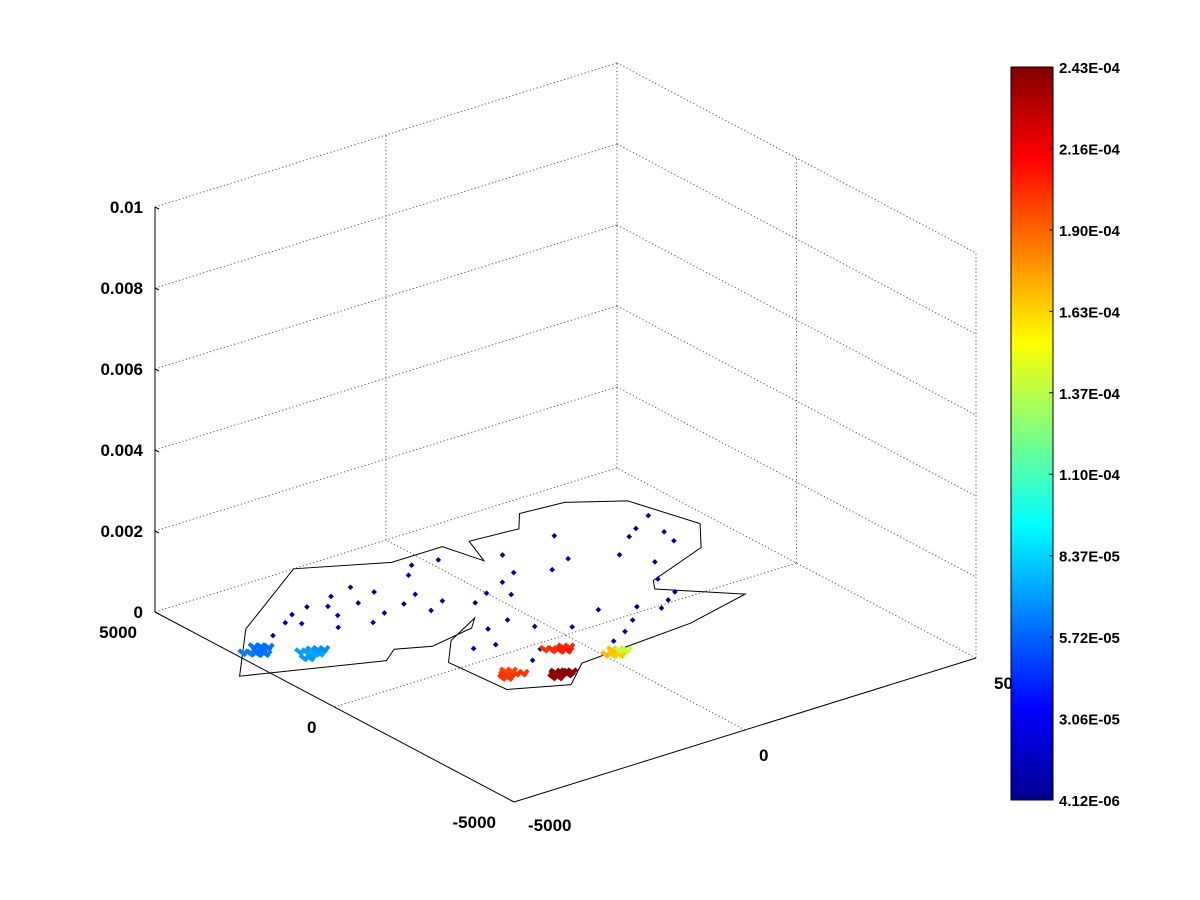 This screenshot has width=1200, height=900. What do you see at coordinates (118, 632) in the screenshot?
I see `y-tick-label: 5000` at bounding box center [118, 632].